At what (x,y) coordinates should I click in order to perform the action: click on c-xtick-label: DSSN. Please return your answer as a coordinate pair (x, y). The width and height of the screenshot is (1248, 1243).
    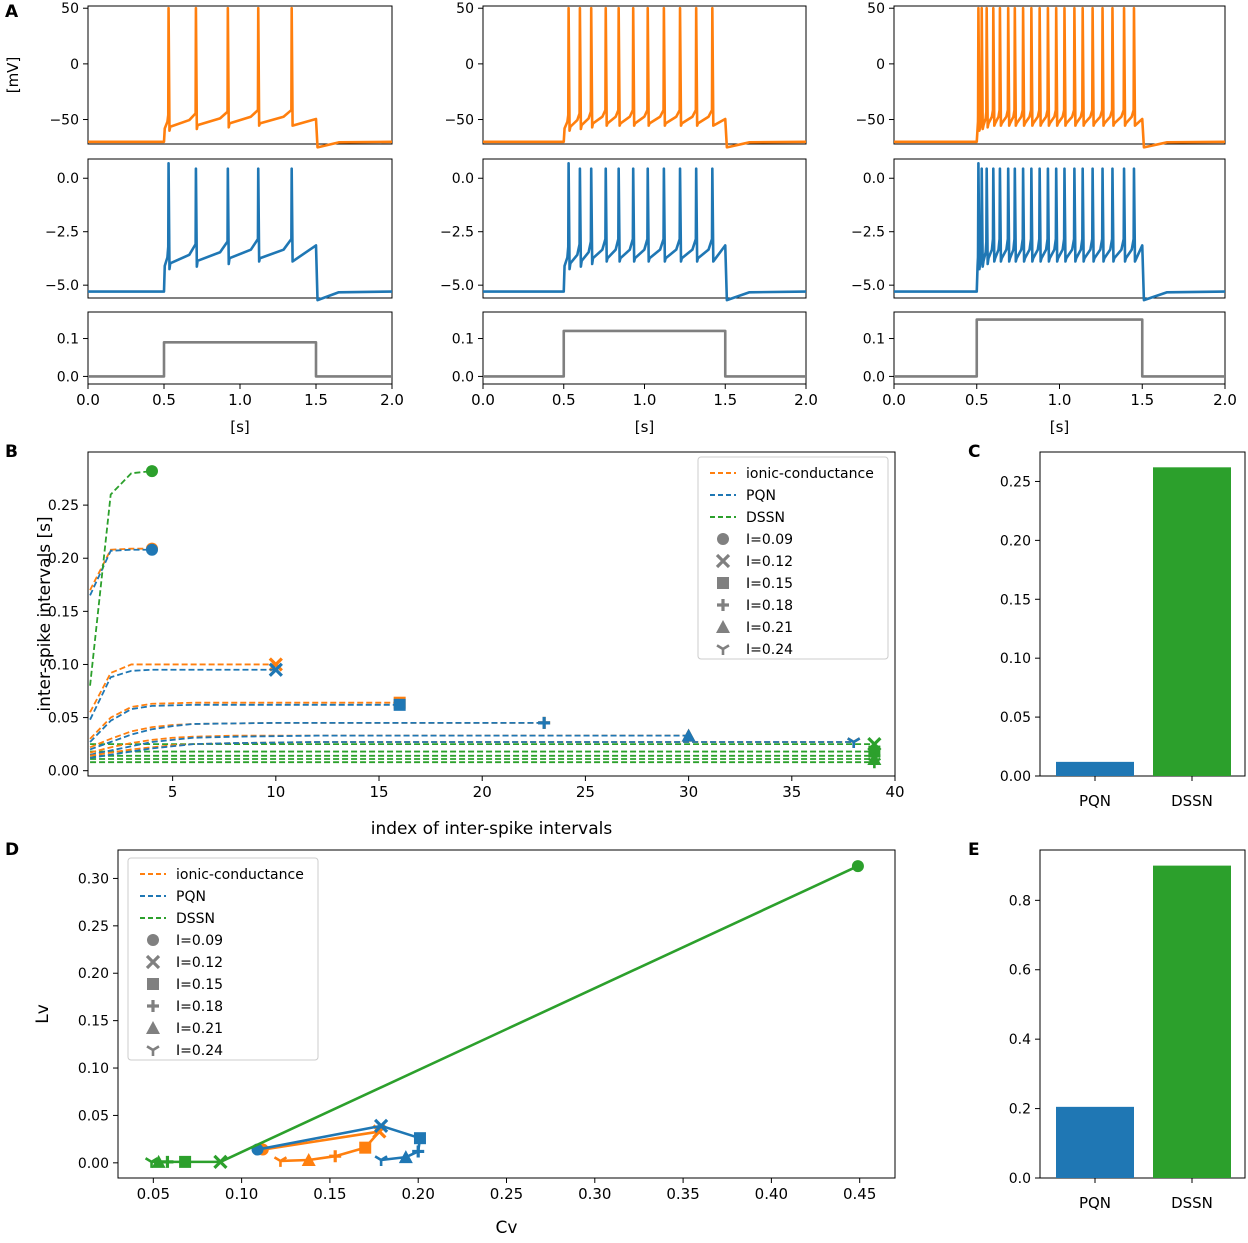
    Looking at the image, I should click on (1192, 801).